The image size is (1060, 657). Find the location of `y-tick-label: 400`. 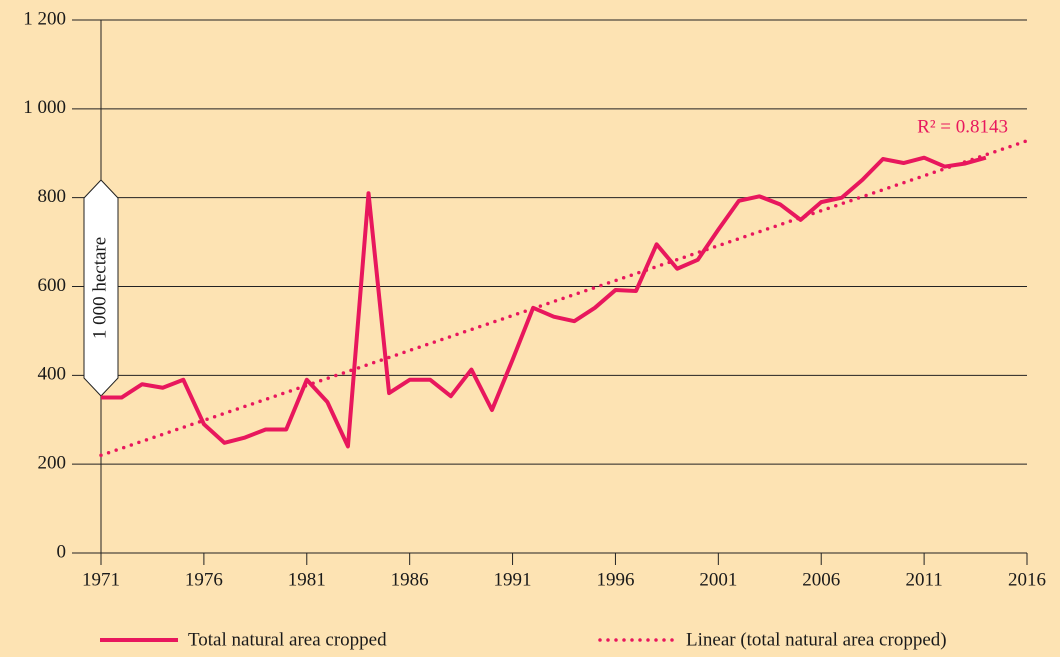

y-tick-label: 400 is located at coordinates (52, 374).